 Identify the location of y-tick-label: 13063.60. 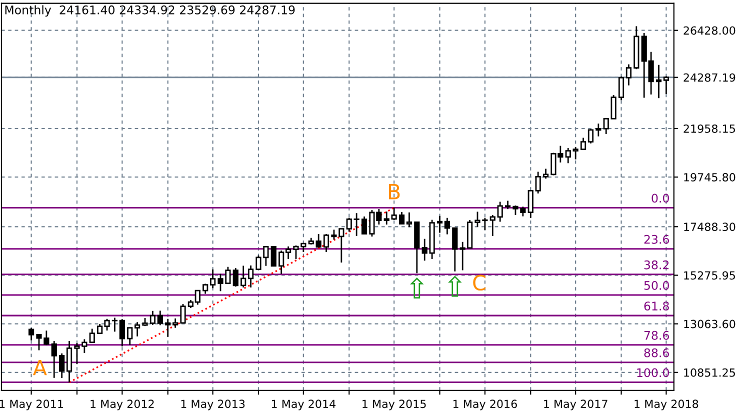
(710, 324).